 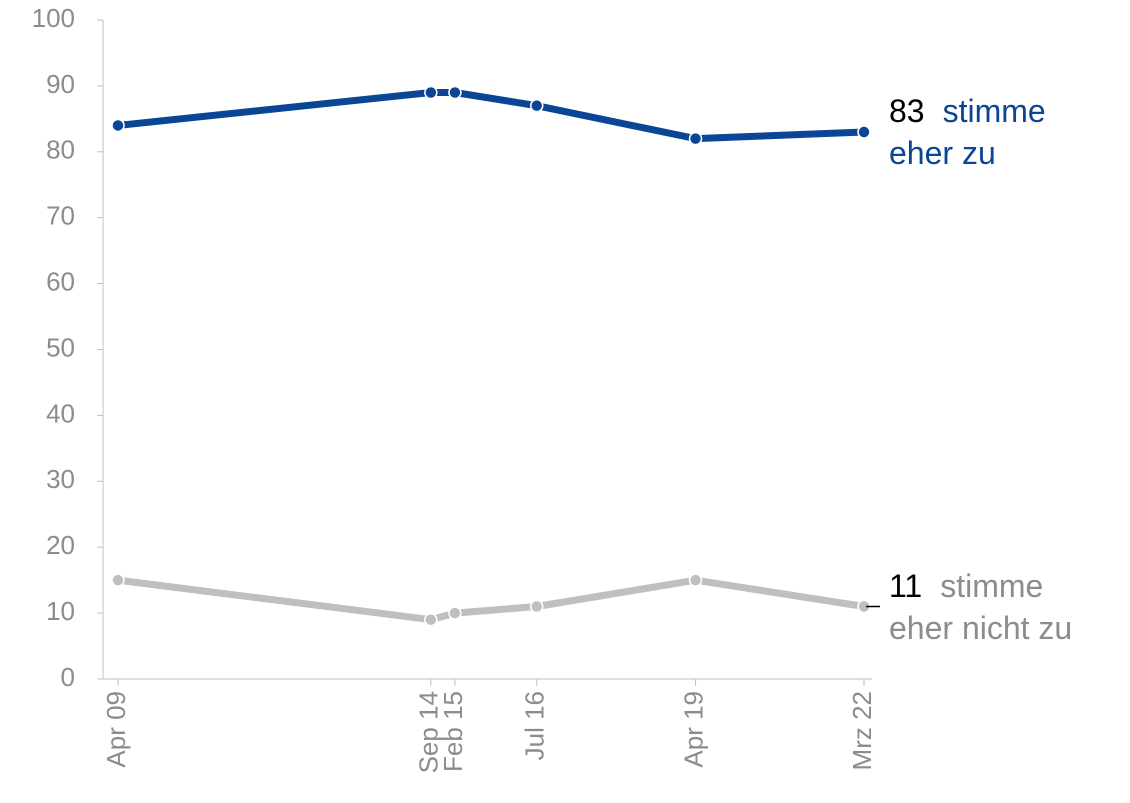 What do you see at coordinates (862, 730) in the screenshot?
I see `x-tick-label: Mrz 22` at bounding box center [862, 730].